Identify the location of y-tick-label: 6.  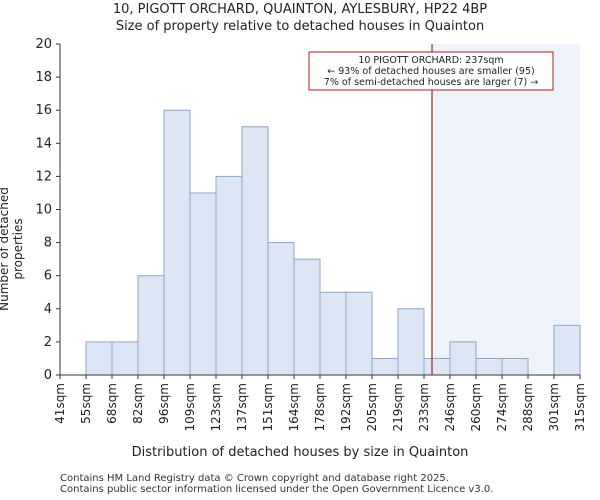
(48, 276).